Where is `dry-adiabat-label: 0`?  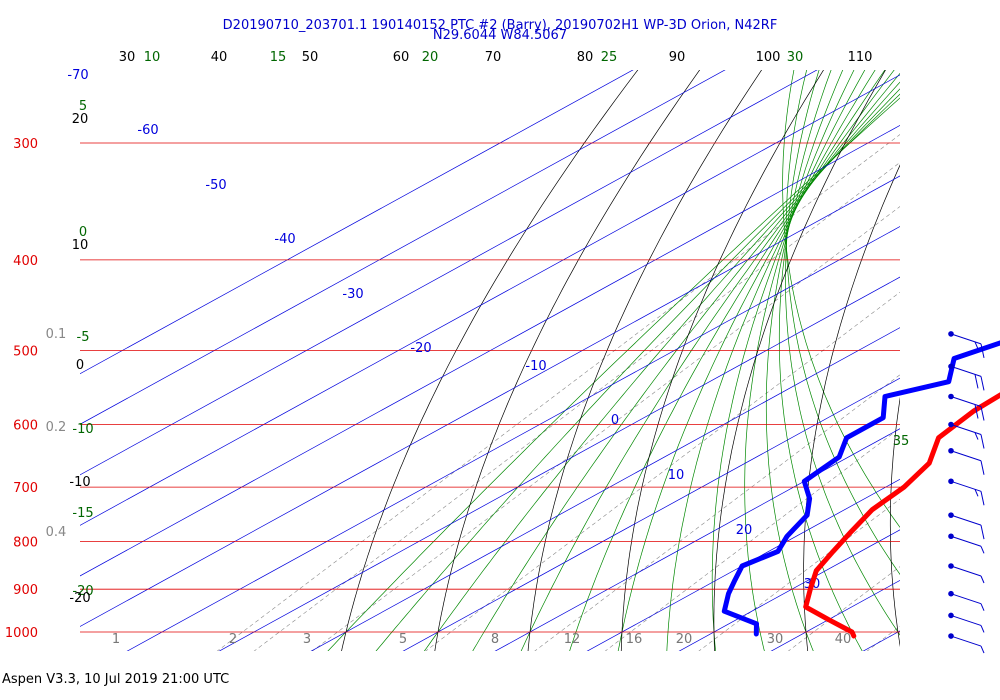 dry-adiabat-label: 0 is located at coordinates (80, 365).